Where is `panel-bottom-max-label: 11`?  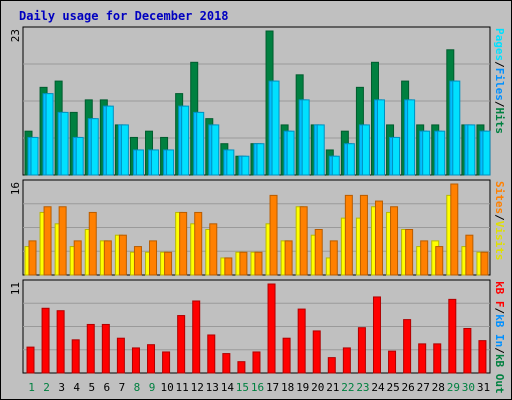
panel-bottom-max-label: 11 is located at coordinates (15, 288).